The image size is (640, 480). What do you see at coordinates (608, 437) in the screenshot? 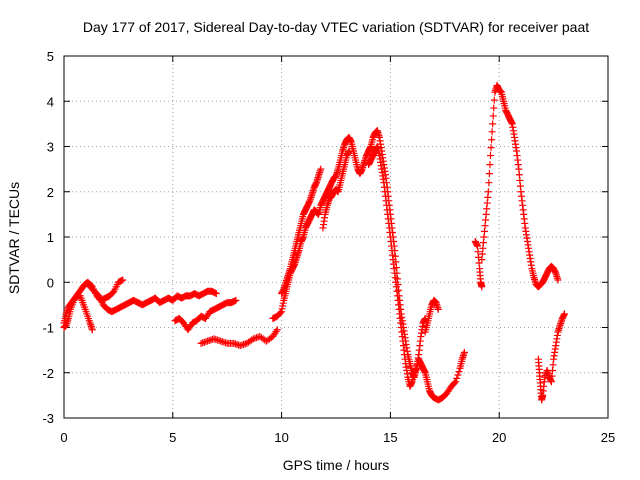
I see `x-tick-label: 25` at bounding box center [608, 437].